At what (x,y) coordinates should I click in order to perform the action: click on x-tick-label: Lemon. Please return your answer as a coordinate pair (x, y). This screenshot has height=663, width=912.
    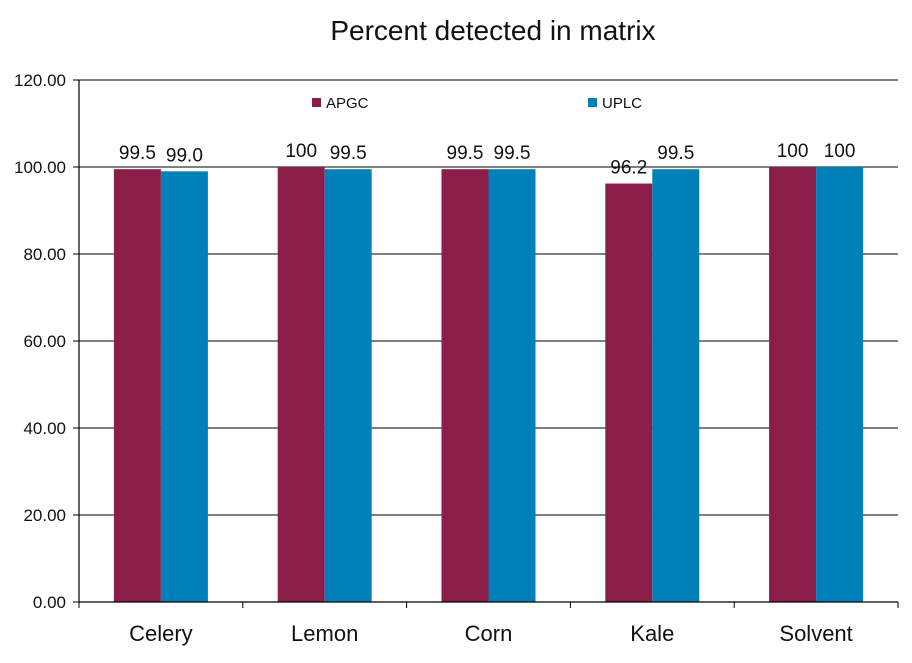
    Looking at the image, I should click on (324, 633).